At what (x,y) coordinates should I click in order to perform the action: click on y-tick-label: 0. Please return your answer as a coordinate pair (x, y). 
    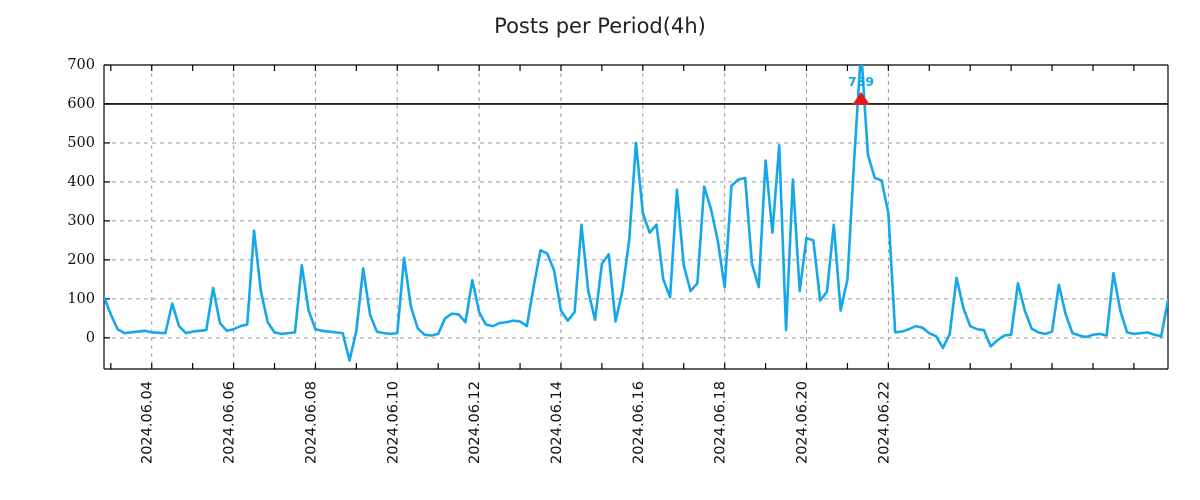
    Looking at the image, I should click on (90, 338).